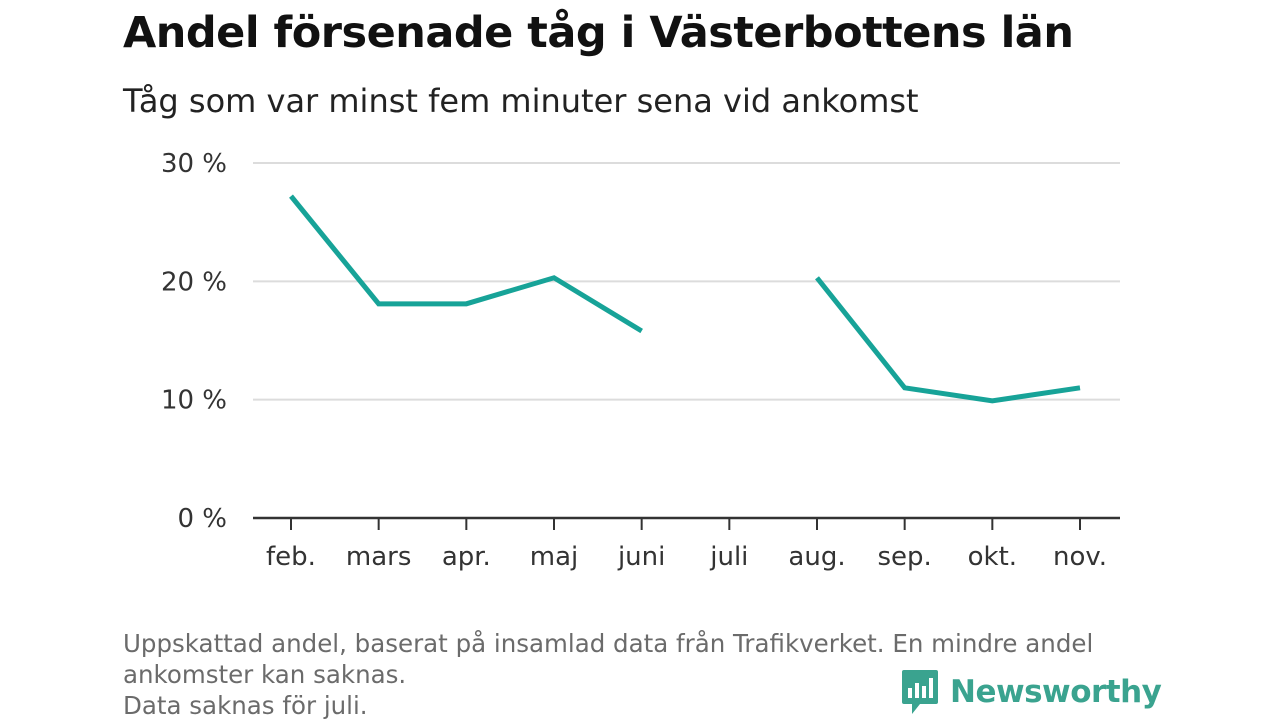 This screenshot has height=721, width=1280. What do you see at coordinates (194, 164) in the screenshot?
I see `y-tick-label: 30 %` at bounding box center [194, 164].